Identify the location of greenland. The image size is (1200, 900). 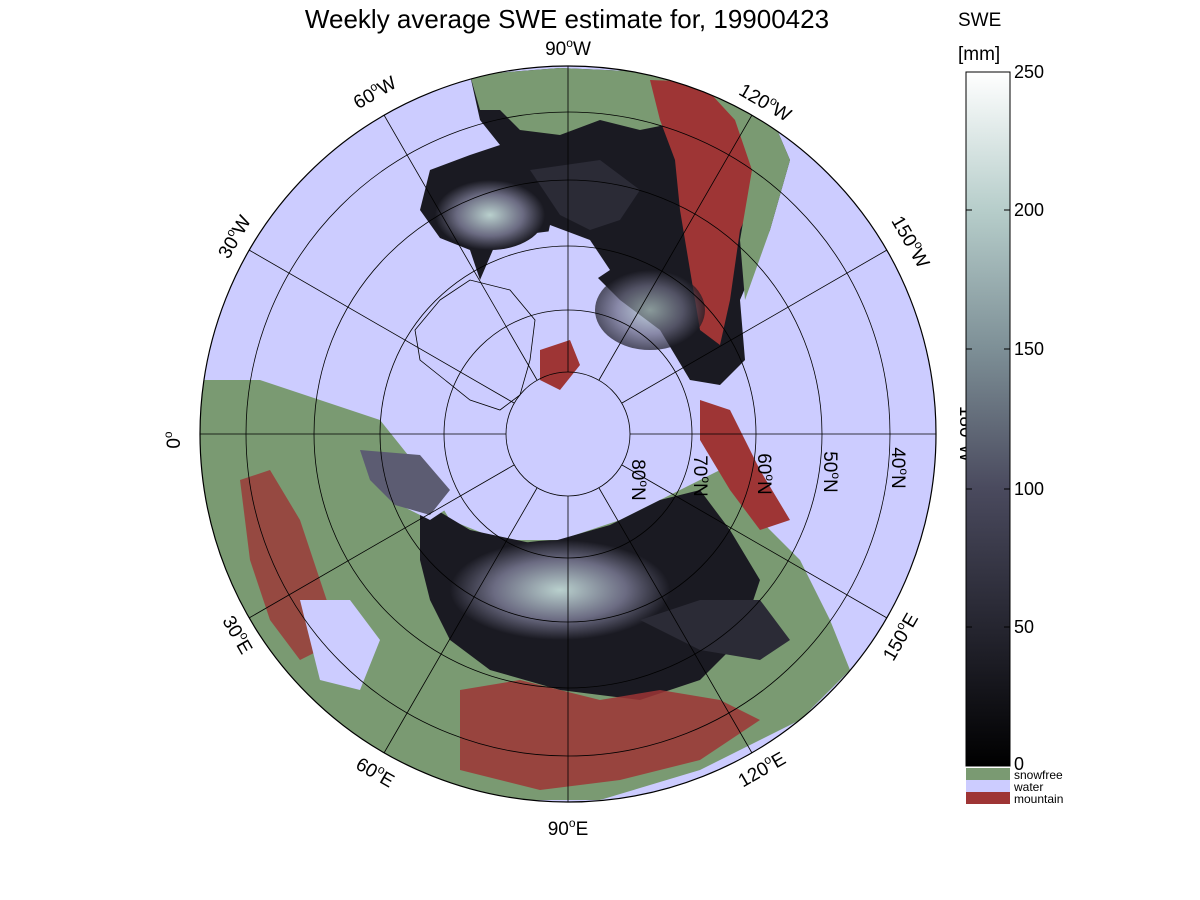
(475, 345).